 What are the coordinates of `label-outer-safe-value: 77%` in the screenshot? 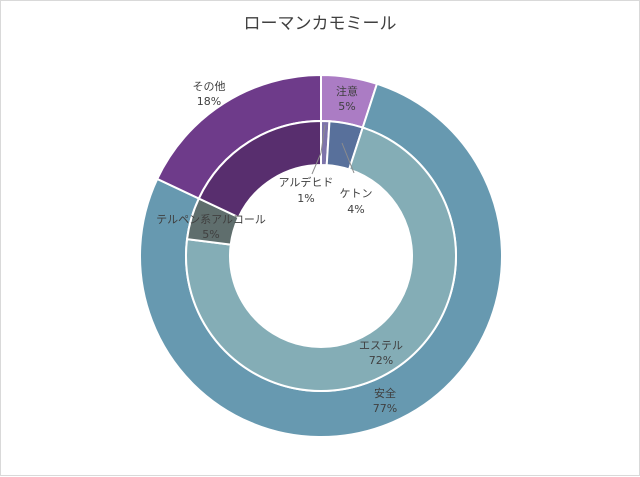 It's located at (385, 408).